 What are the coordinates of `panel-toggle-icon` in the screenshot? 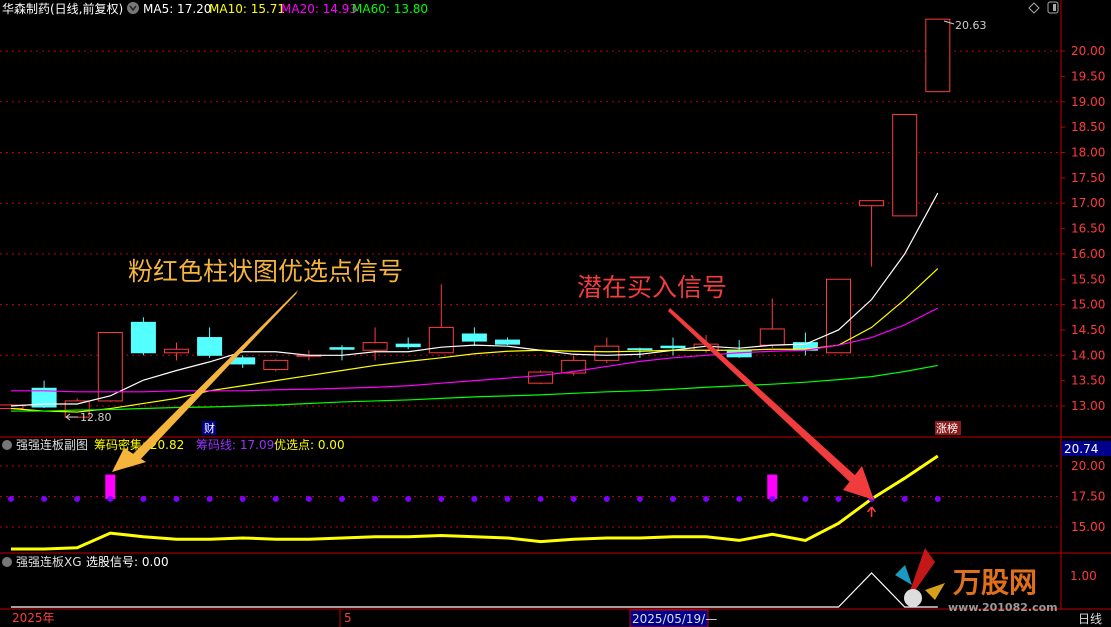 It's located at (1053, 7).